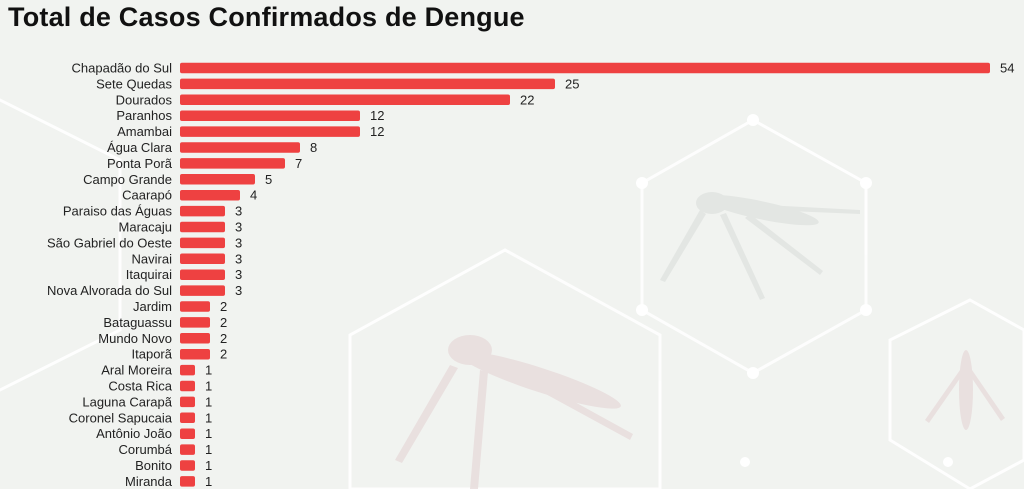 This screenshot has width=1024, height=489. Describe the element at coordinates (144, 131) in the screenshot. I see `category-label: Amambai` at that location.